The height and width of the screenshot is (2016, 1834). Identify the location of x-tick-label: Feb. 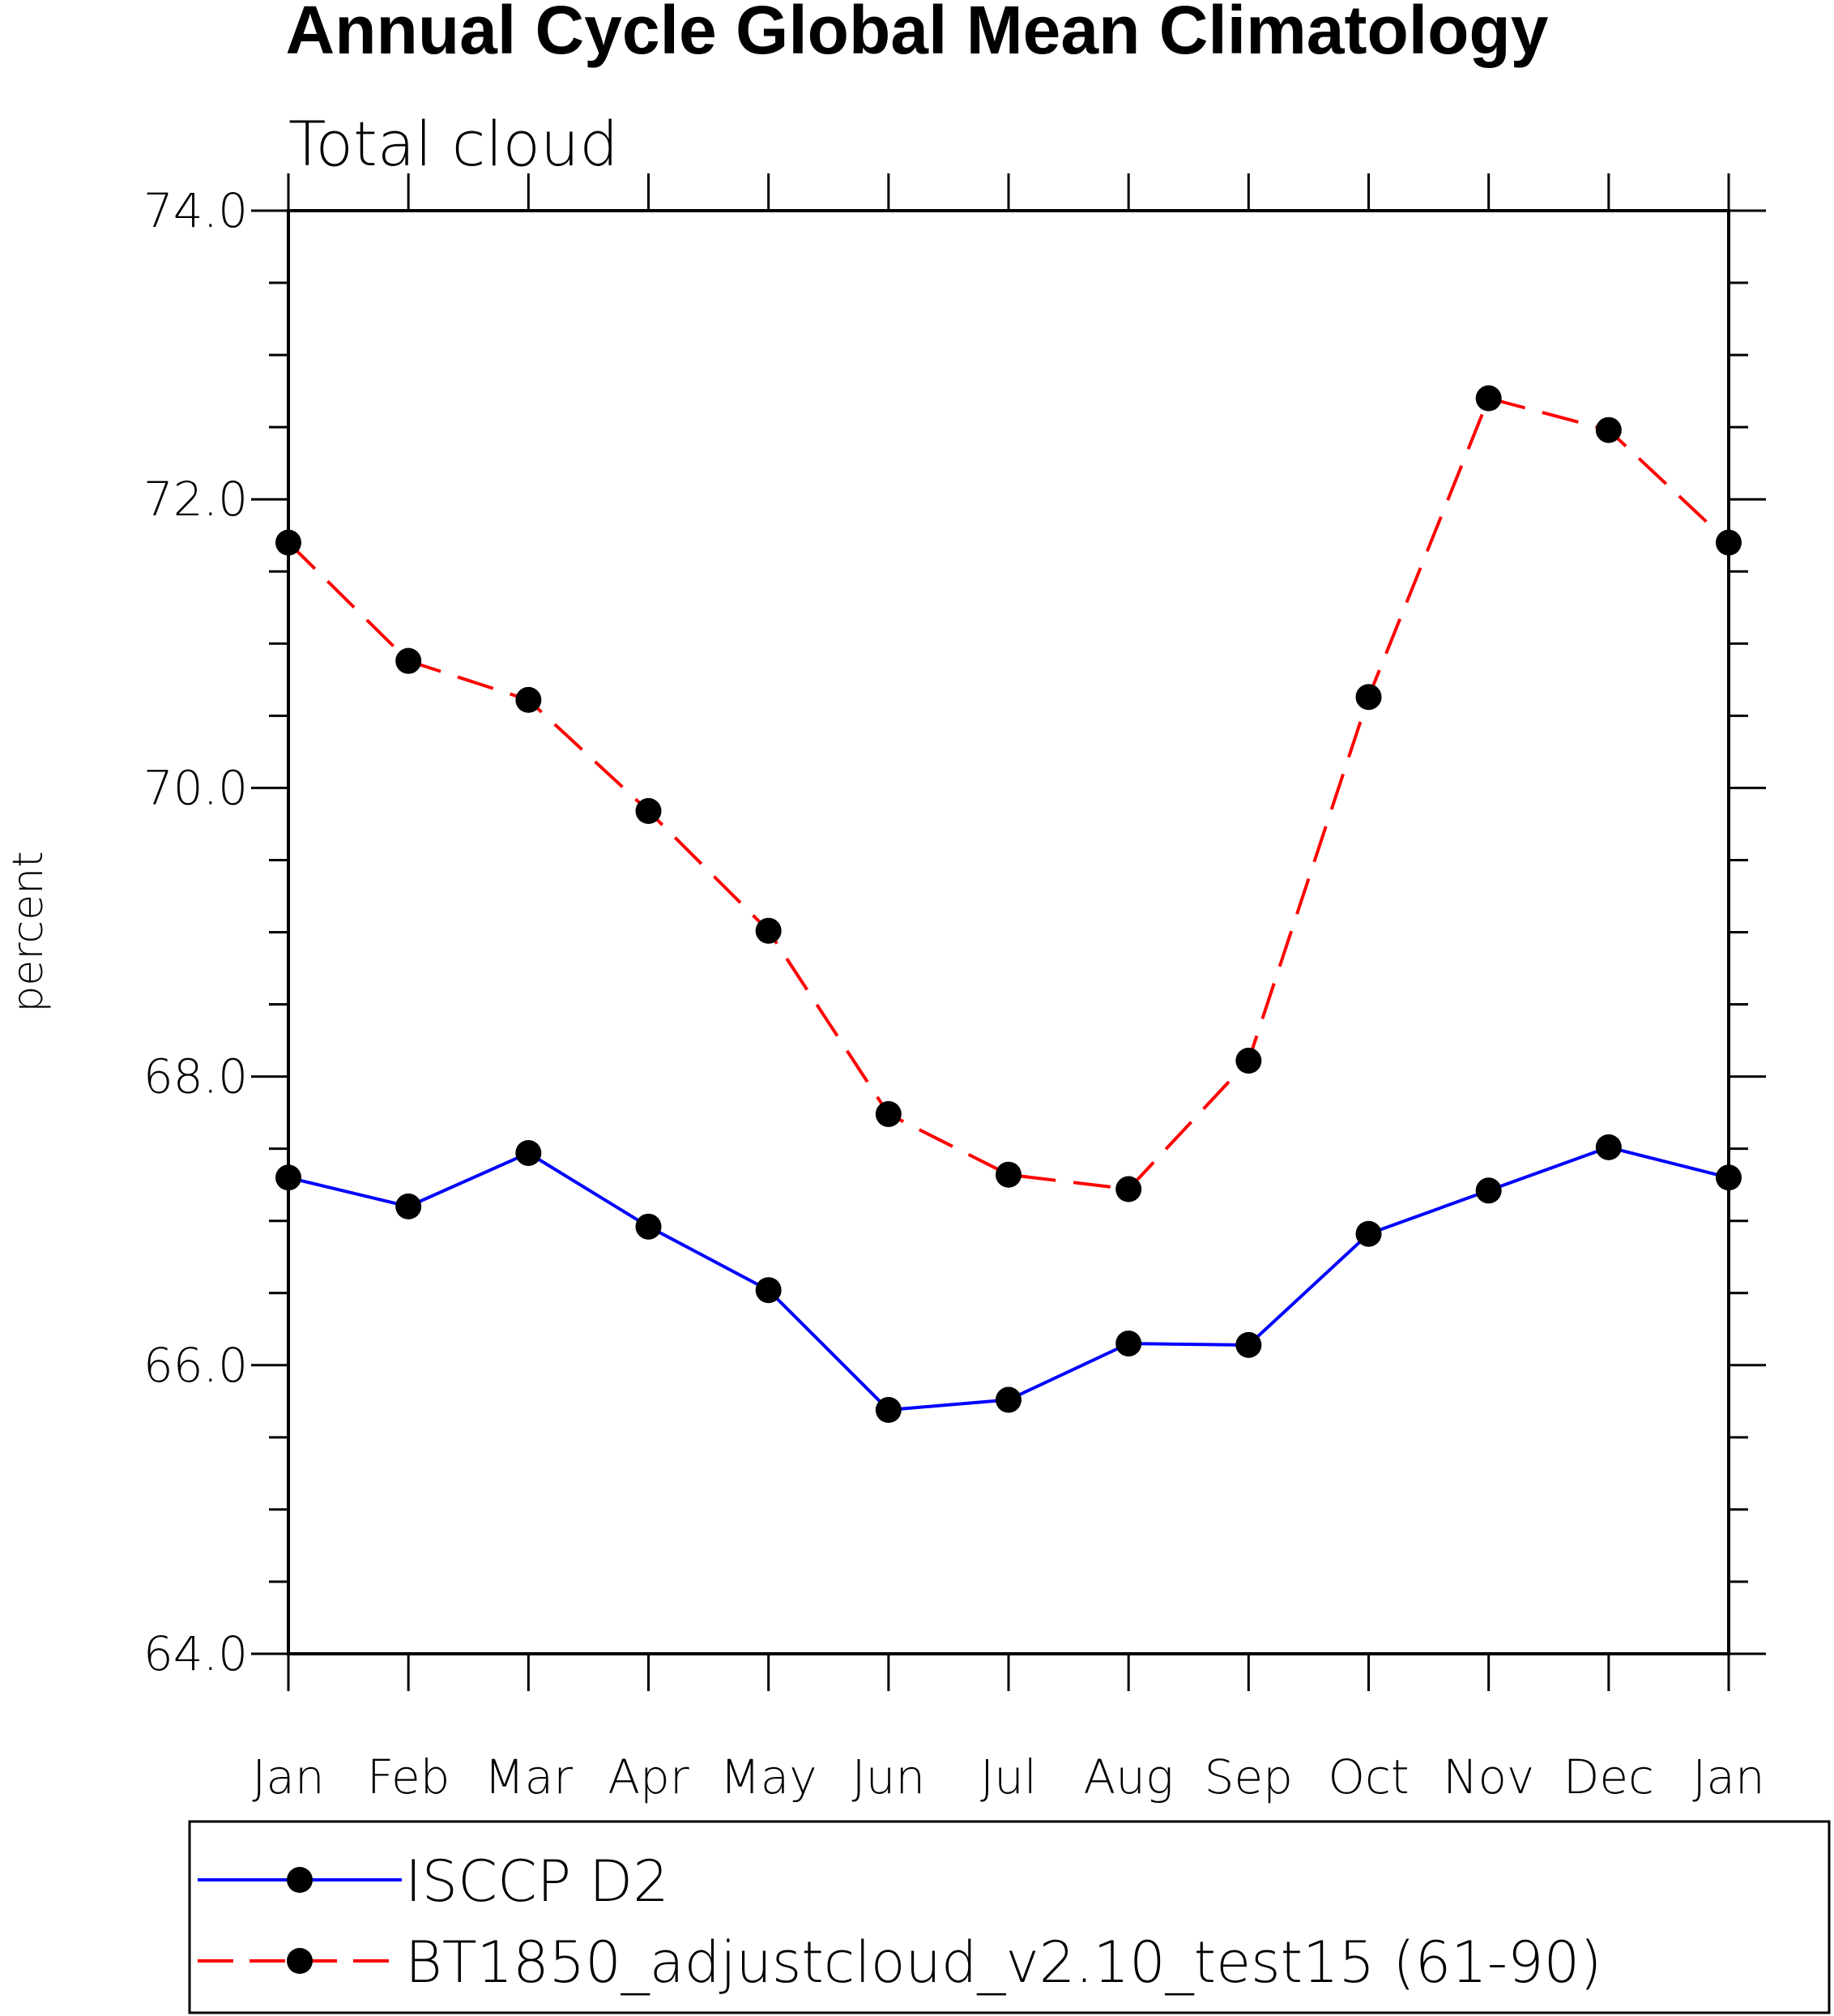
(408, 1777).